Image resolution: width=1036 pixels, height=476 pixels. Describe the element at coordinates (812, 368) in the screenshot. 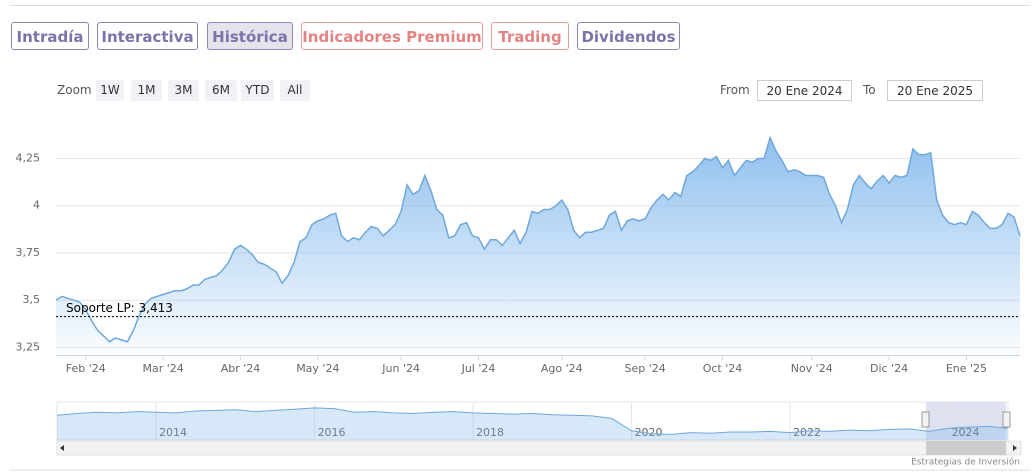

I see `x-tick-label: Nov '24` at that location.